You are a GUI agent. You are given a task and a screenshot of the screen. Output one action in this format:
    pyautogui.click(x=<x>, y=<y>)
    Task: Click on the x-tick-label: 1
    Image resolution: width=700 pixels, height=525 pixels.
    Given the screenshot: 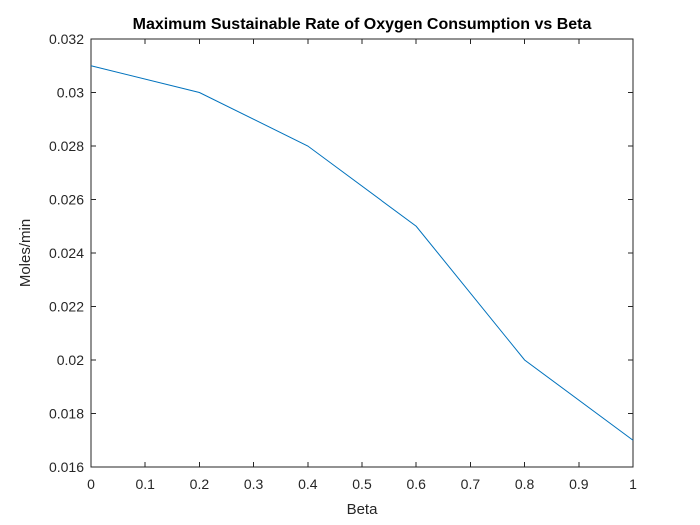 What is the action you would take?
    pyautogui.click(x=633, y=484)
    